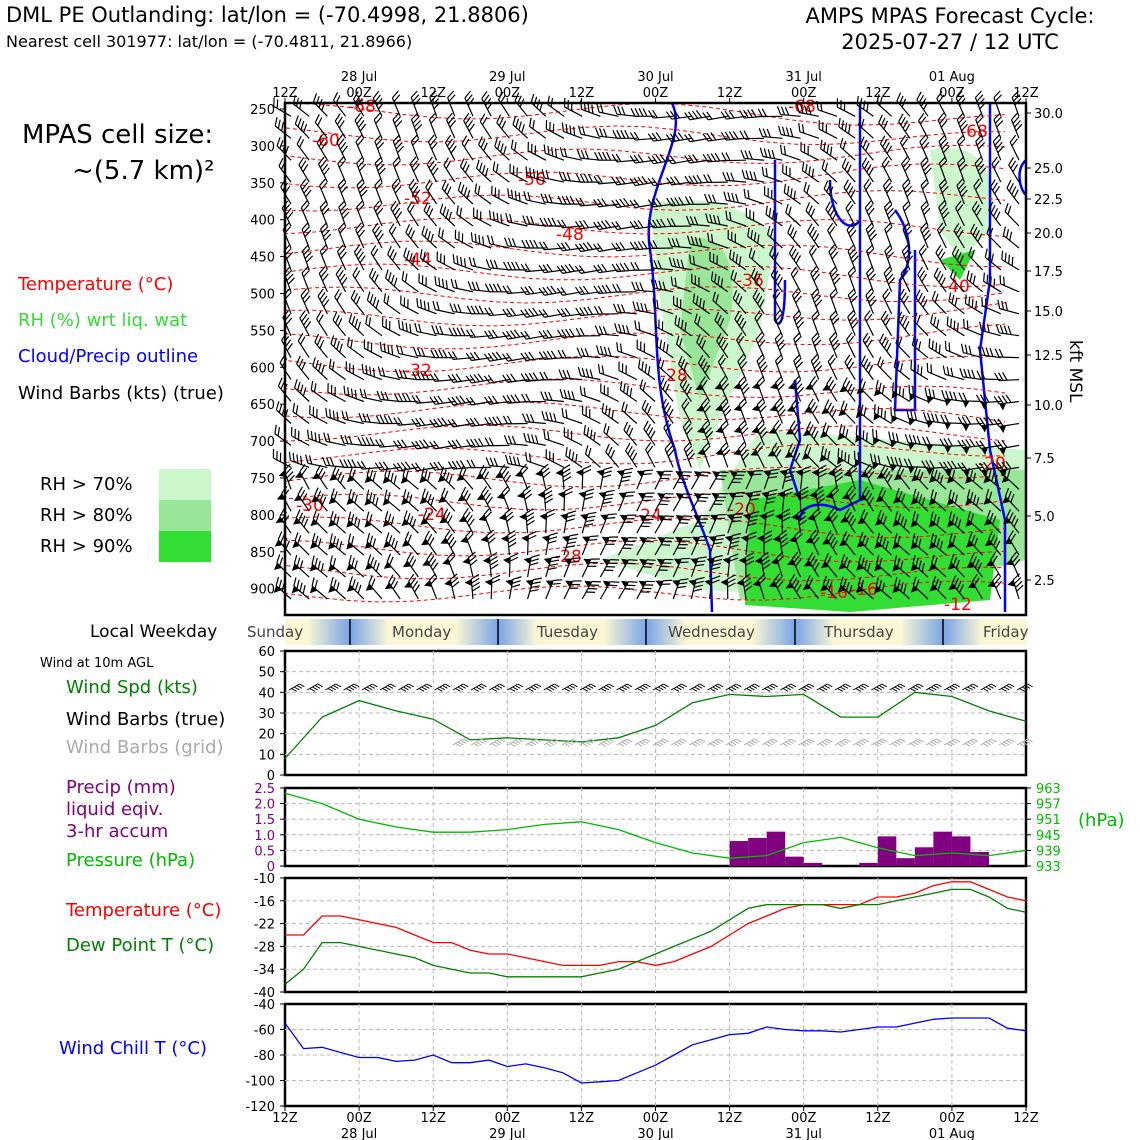  Describe the element at coordinates (262, 368) in the screenshot. I see `pressure-tick-label: 600` at that location.